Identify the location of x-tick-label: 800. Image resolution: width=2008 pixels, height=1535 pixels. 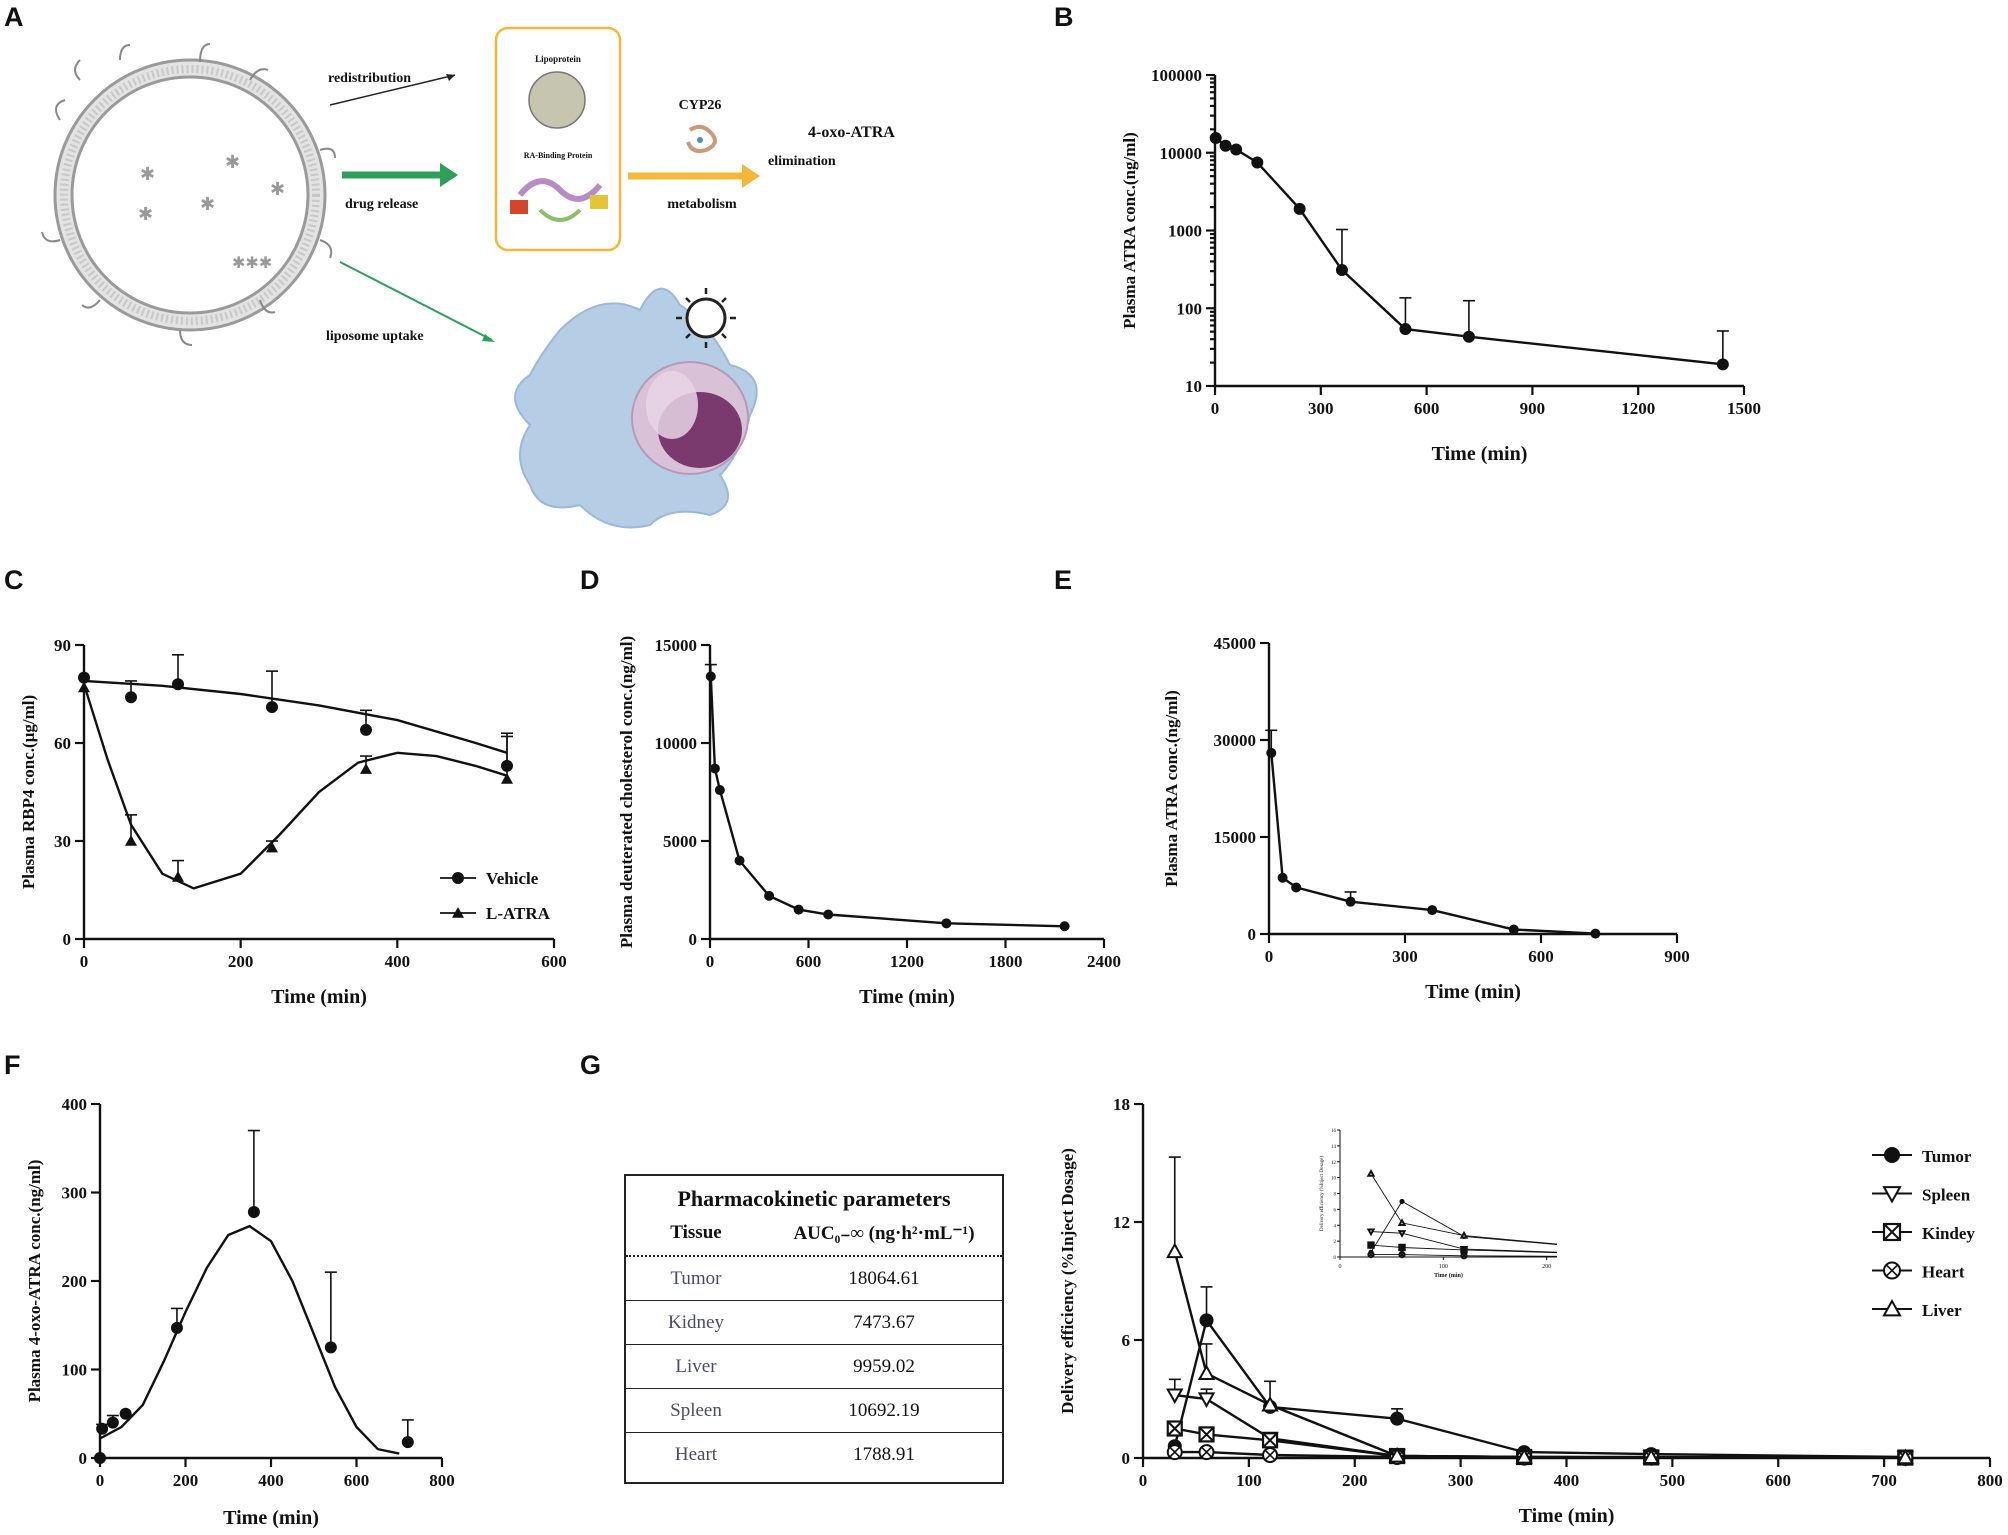
(1990, 1480).